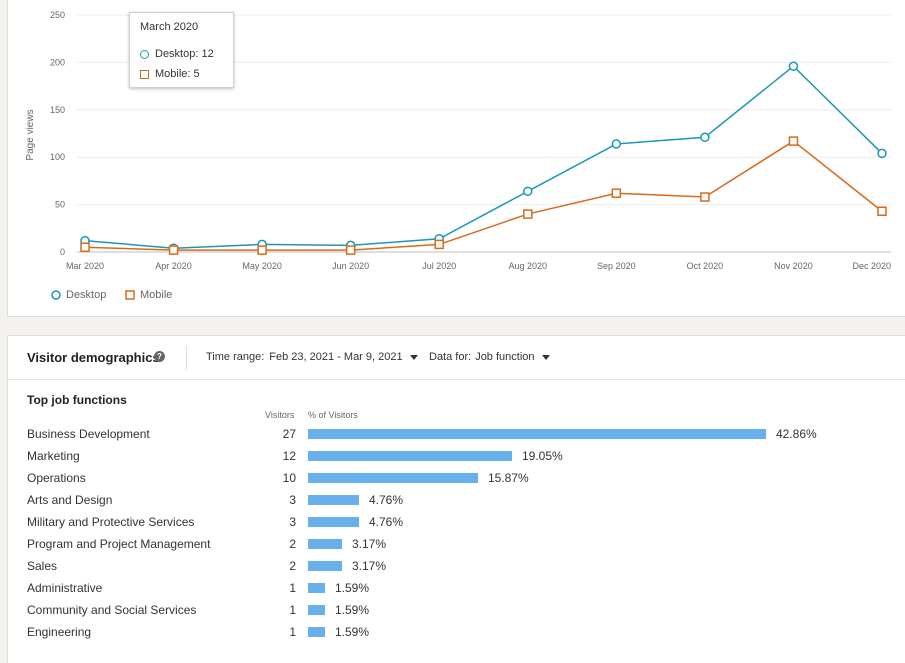 The image size is (905, 663). What do you see at coordinates (456, 636) in the screenshot?
I see `table-row: Engineering 1 1.59%` at bounding box center [456, 636].